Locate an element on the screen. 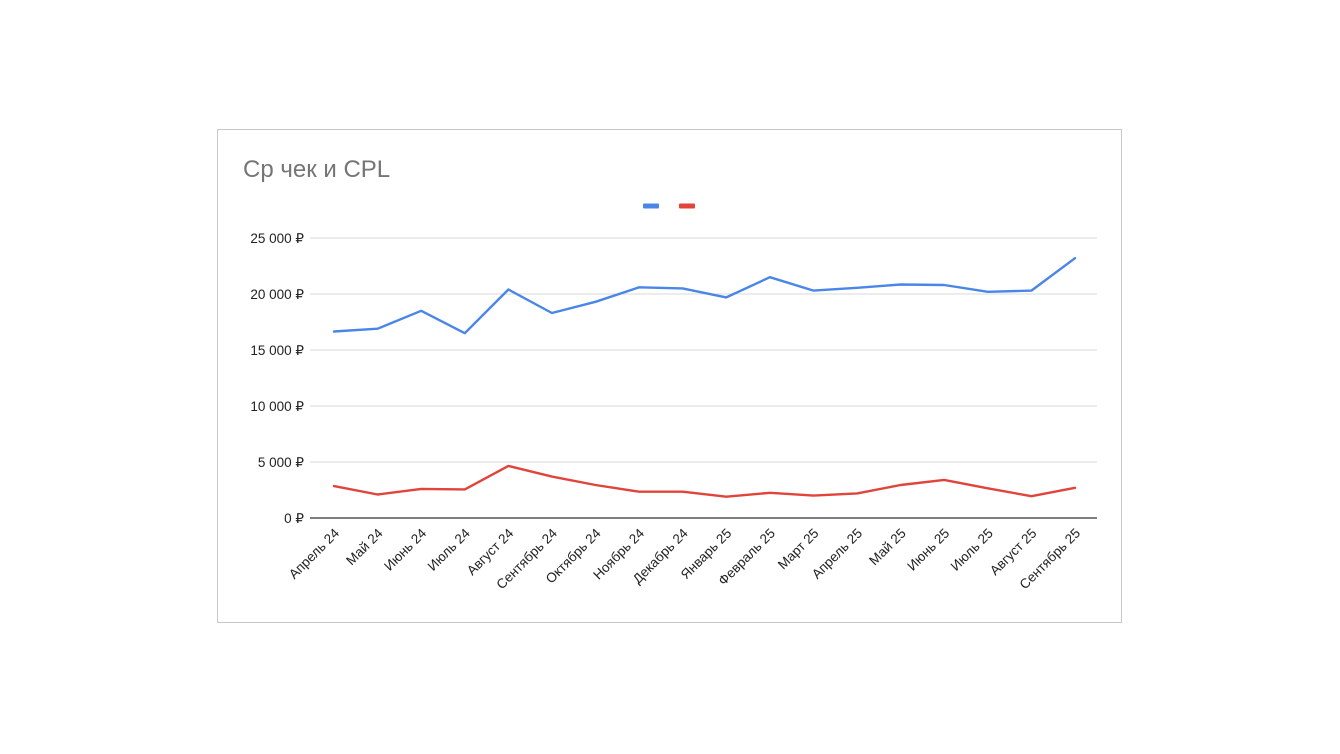 Image resolution: width=1340 pixels, height=754 pixels. legend is located at coordinates (669, 206).